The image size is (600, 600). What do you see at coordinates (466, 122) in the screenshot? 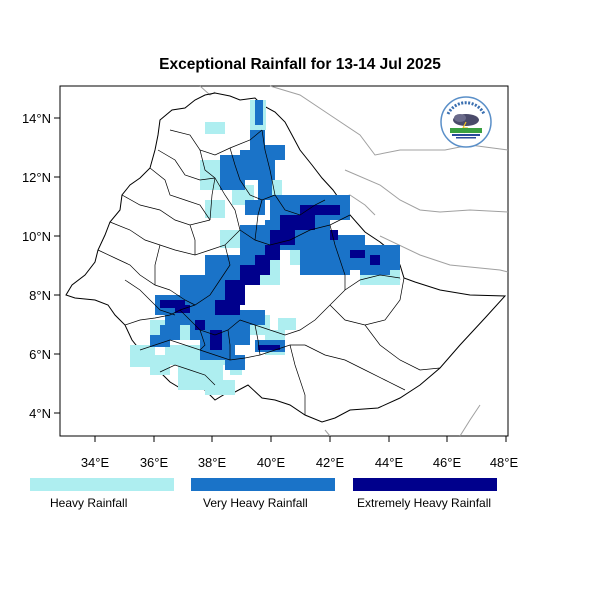
I see `meteorology-institute-logo-icon` at bounding box center [466, 122].